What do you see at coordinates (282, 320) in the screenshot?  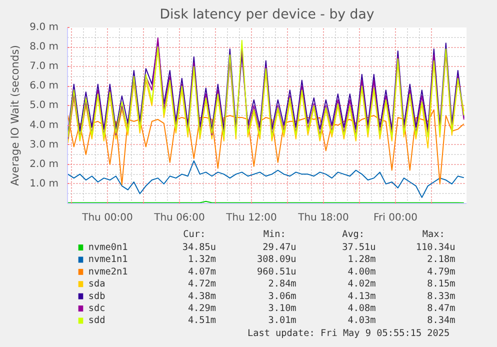 I see `text: 3.01m` at bounding box center [282, 320].